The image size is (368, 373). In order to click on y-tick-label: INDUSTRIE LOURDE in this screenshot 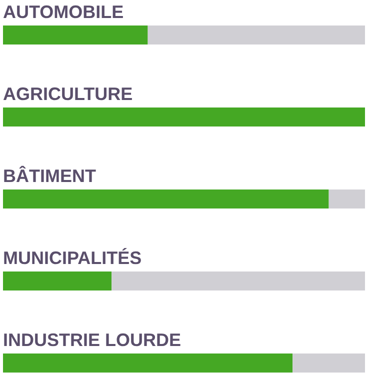, I will do `click(92, 340)`.